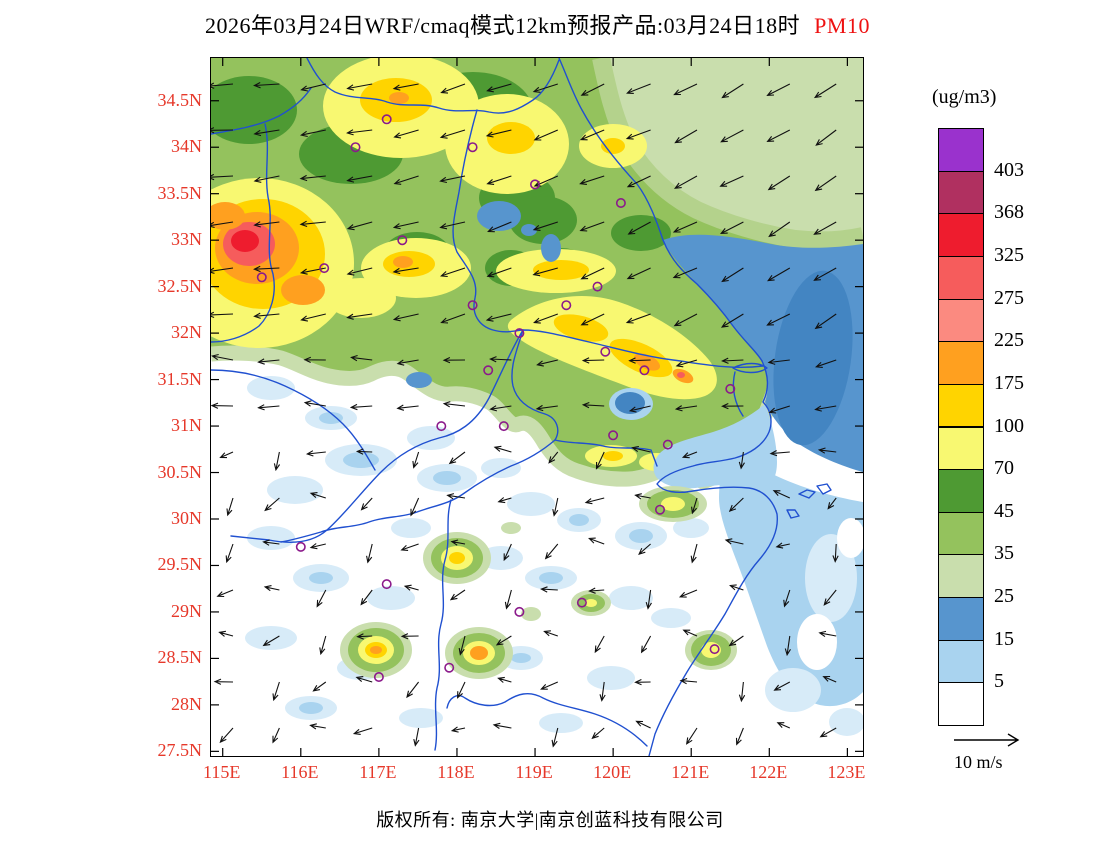  I want to click on lon-tick-label: 118E, so click(456, 772).